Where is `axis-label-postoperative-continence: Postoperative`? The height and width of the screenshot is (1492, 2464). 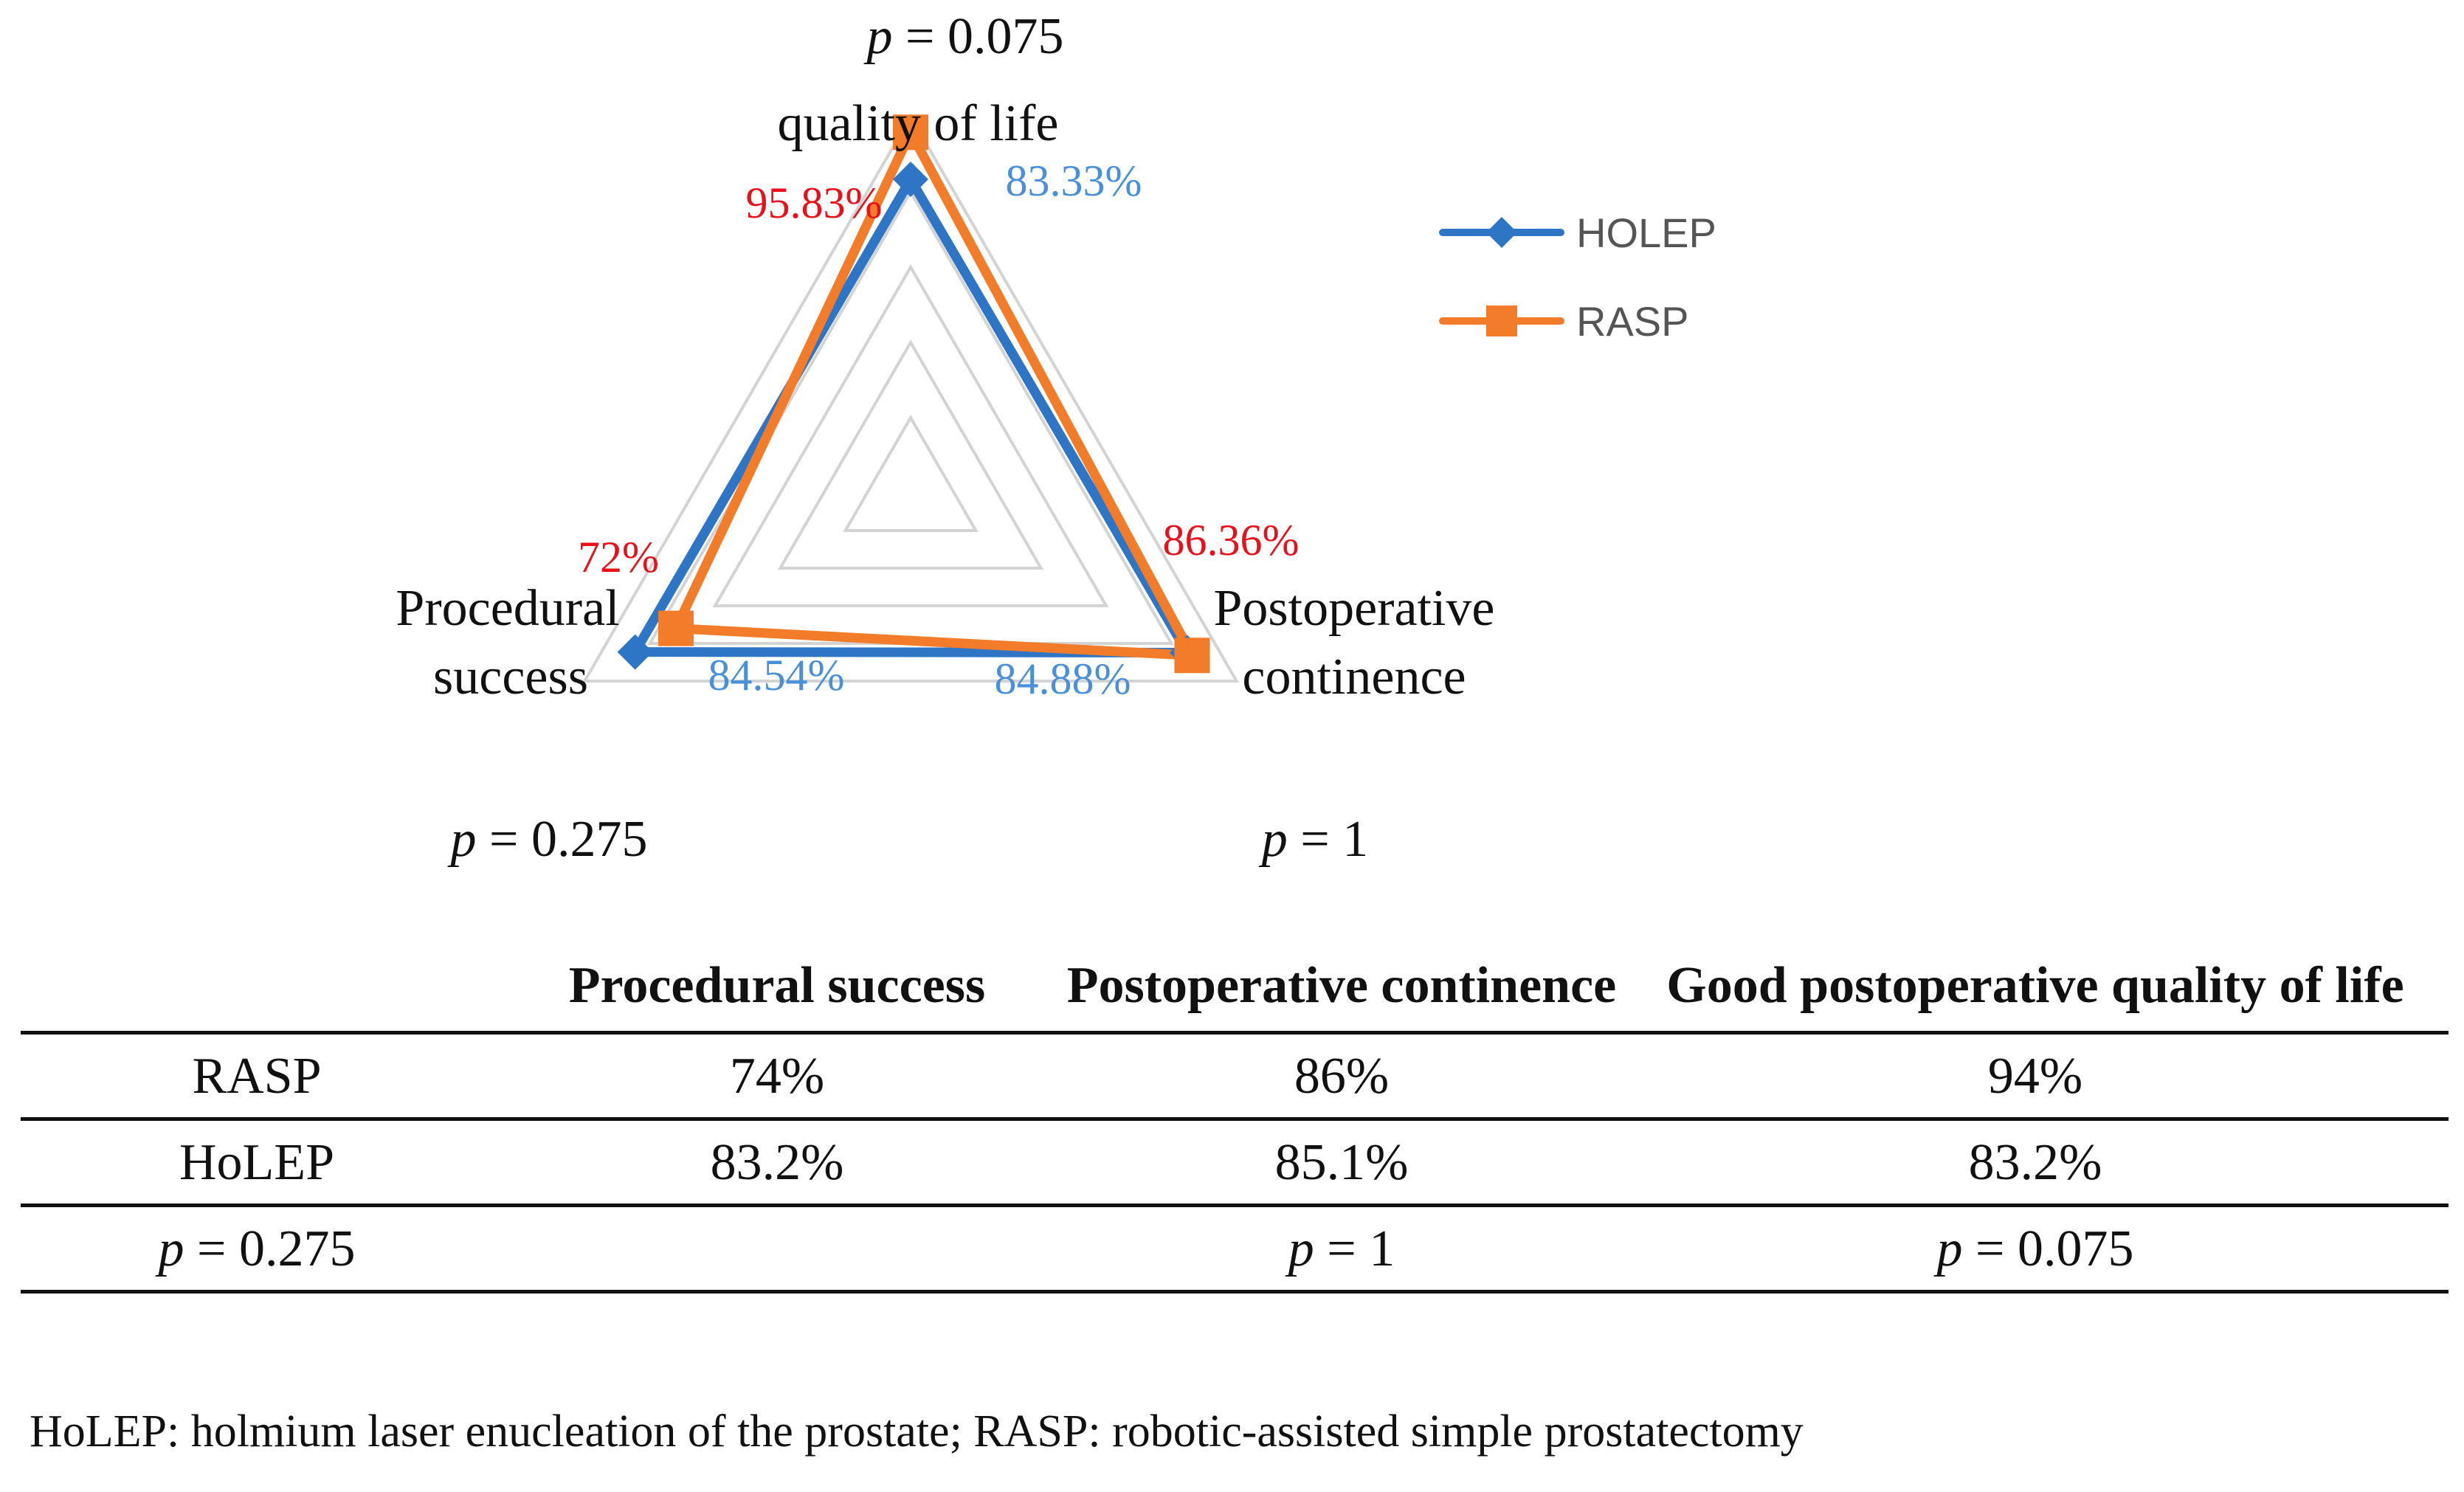 axis-label-postoperative-continence: Postoperative is located at coordinates (1353, 608).